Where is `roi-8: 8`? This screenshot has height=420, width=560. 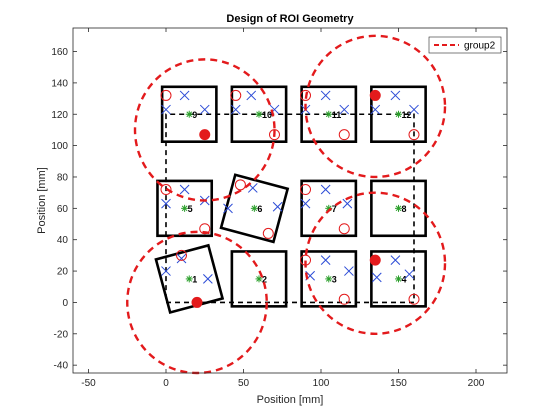 roi-8: 8 is located at coordinates (398, 208).